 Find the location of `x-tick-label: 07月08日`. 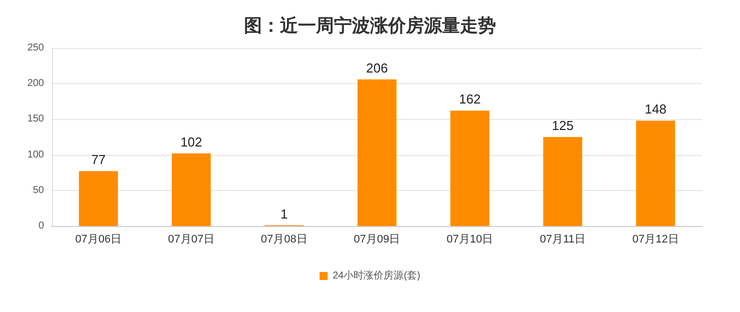

x-tick-label: 07月08日 is located at coordinates (284, 240).